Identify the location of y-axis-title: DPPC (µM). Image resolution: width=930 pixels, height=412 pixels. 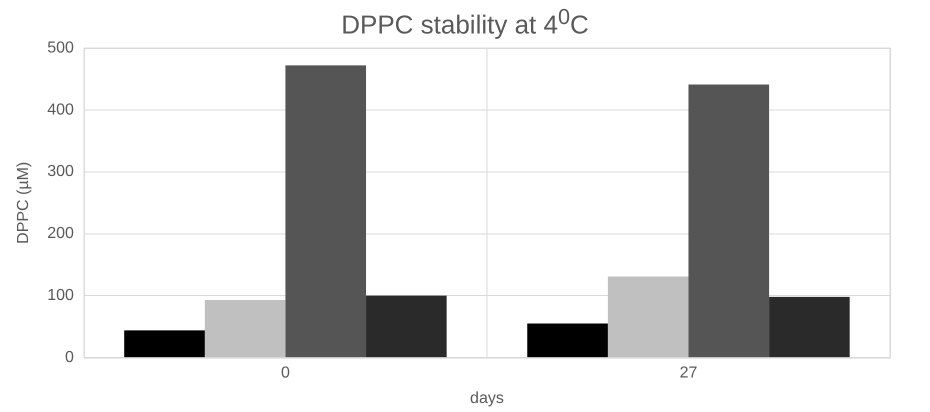
(23, 203).